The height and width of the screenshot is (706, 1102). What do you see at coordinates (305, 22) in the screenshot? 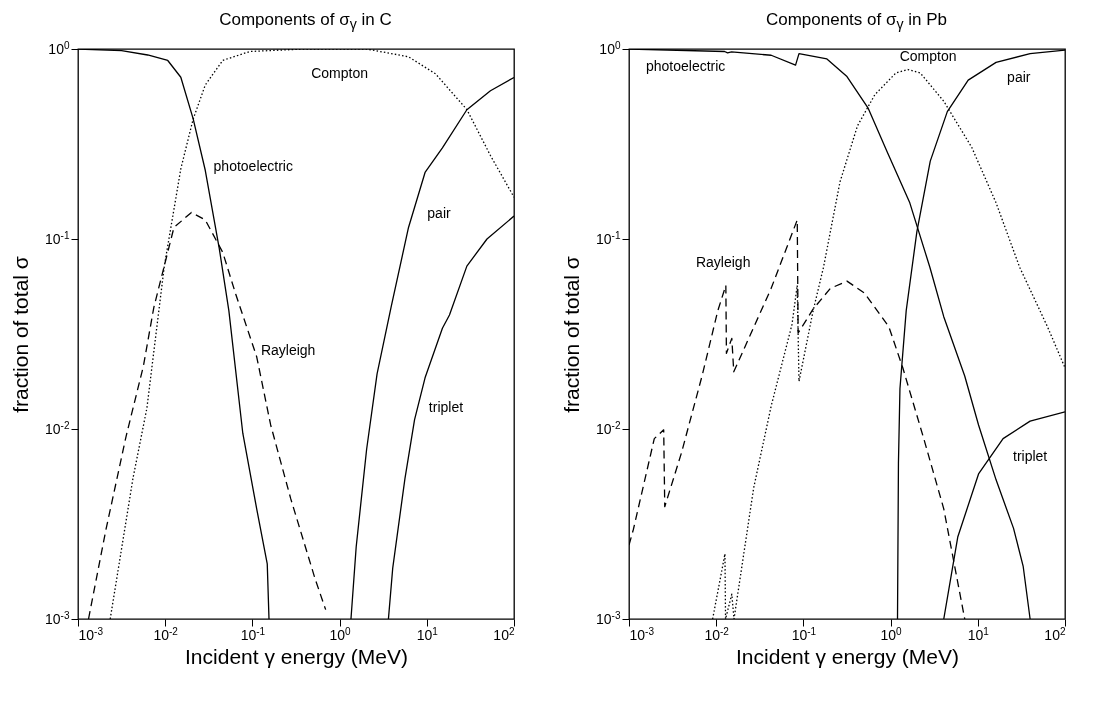
I see `chart-title: Components of σ$_{γ}$ in C` at bounding box center [305, 22].